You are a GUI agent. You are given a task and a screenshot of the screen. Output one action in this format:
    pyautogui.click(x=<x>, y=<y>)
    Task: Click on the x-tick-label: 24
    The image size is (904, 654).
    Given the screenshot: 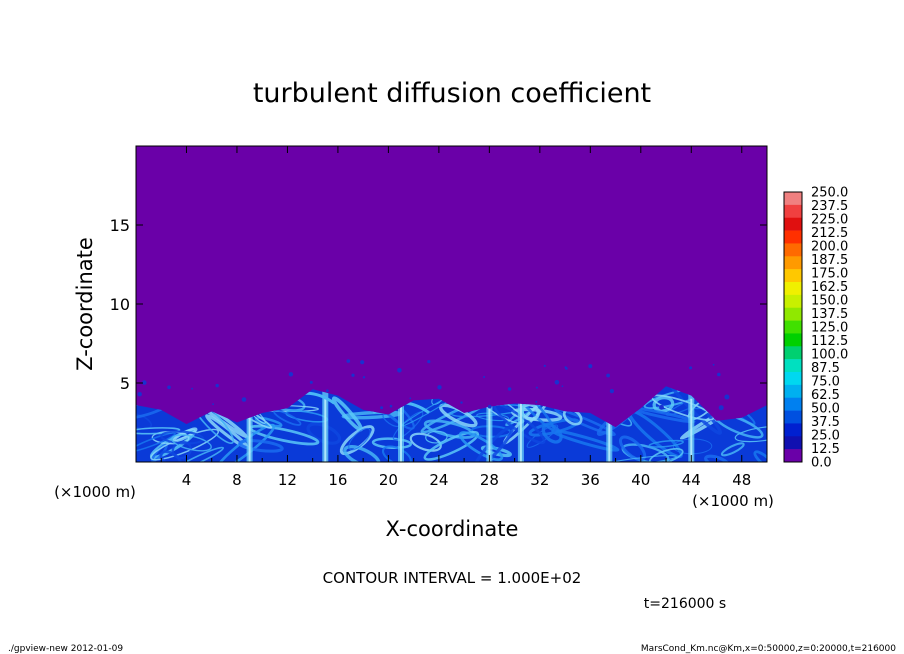 What is the action you would take?
    pyautogui.click(x=438, y=480)
    